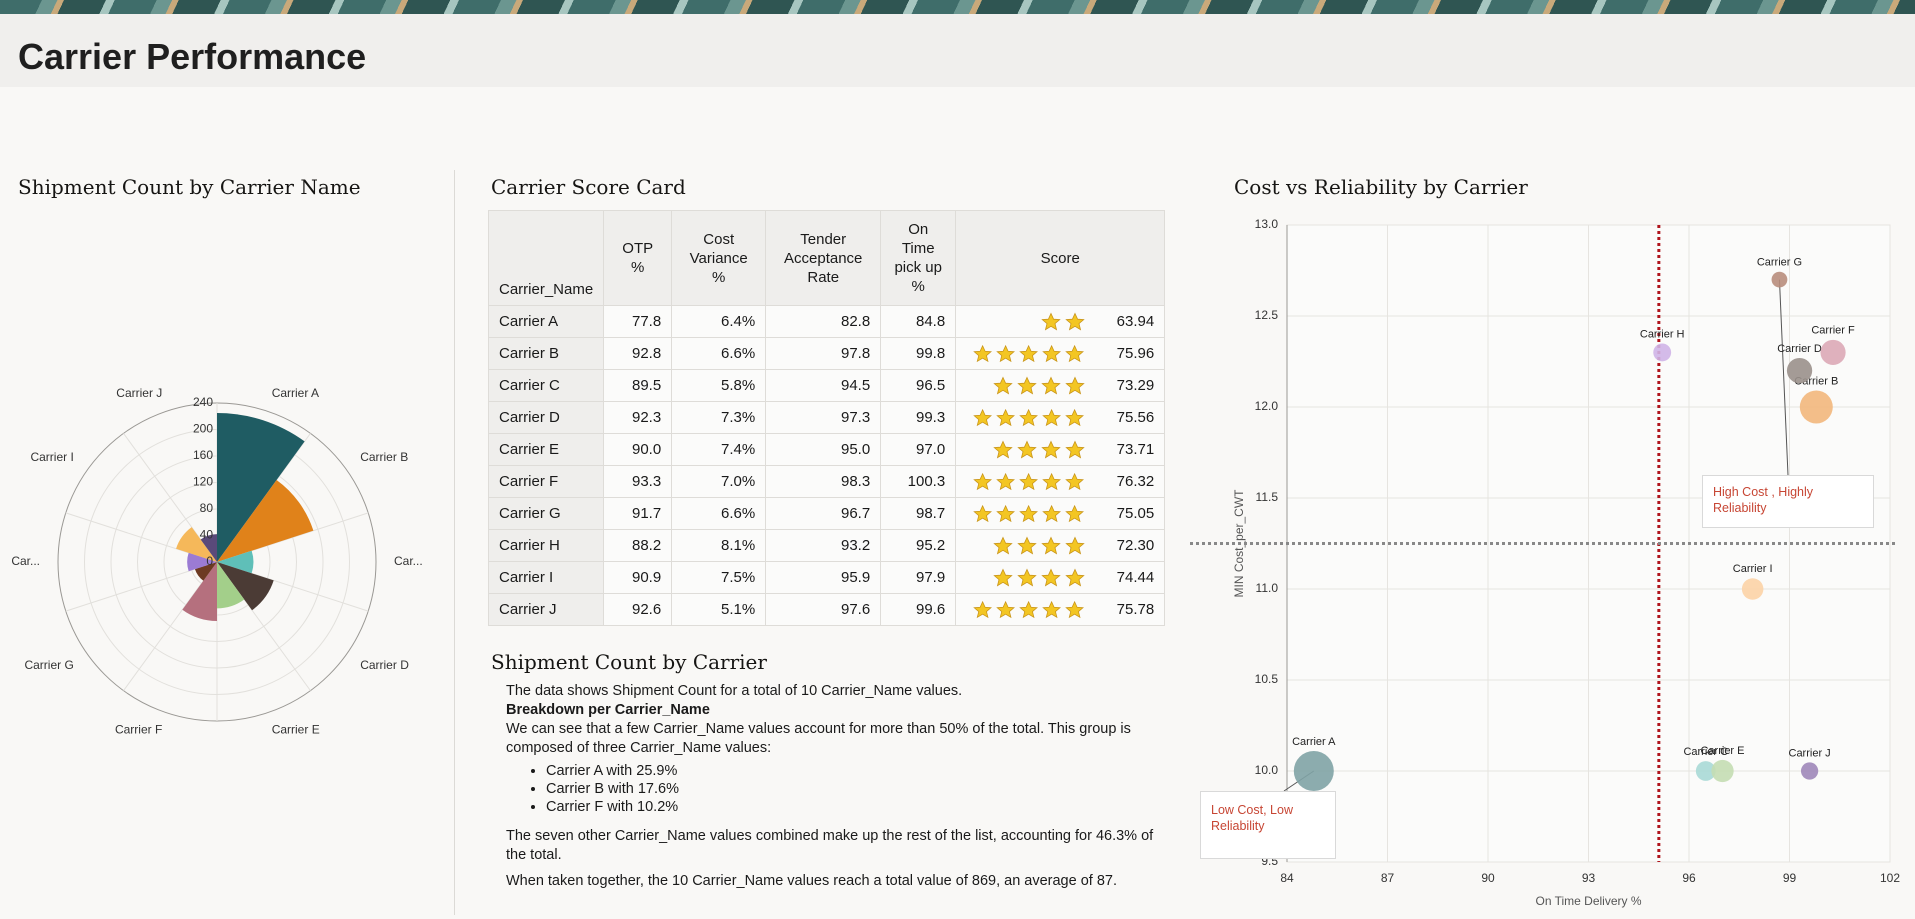 The height and width of the screenshot is (919, 1915). I want to click on score-wrap: 73.71, so click(1060, 450).